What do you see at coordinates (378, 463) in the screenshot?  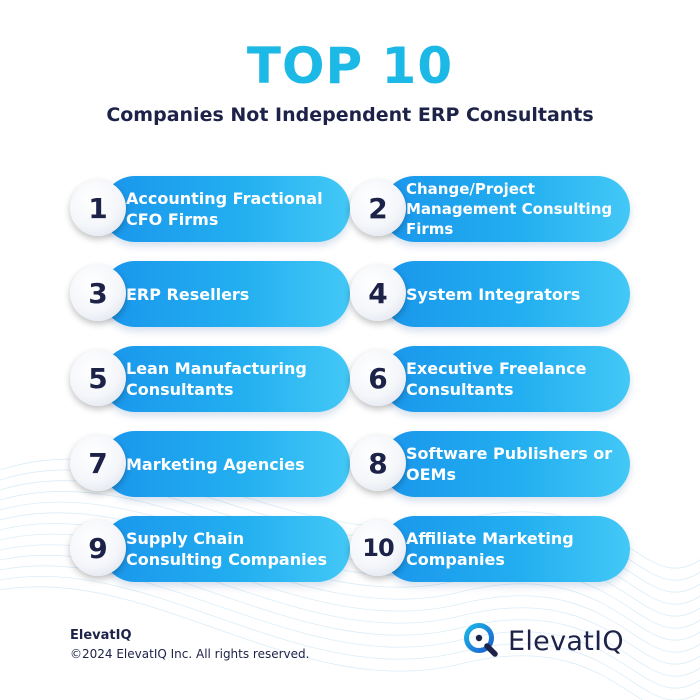 I see `item-number-badge: 8` at bounding box center [378, 463].